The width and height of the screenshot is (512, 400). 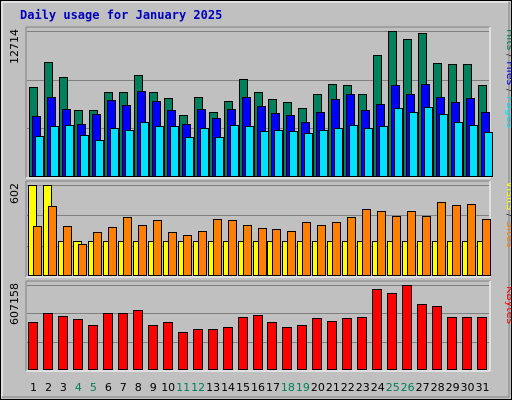 What do you see at coordinates (258, 387) in the screenshot?
I see `x-tick-label-day-16: 16` at bounding box center [258, 387].